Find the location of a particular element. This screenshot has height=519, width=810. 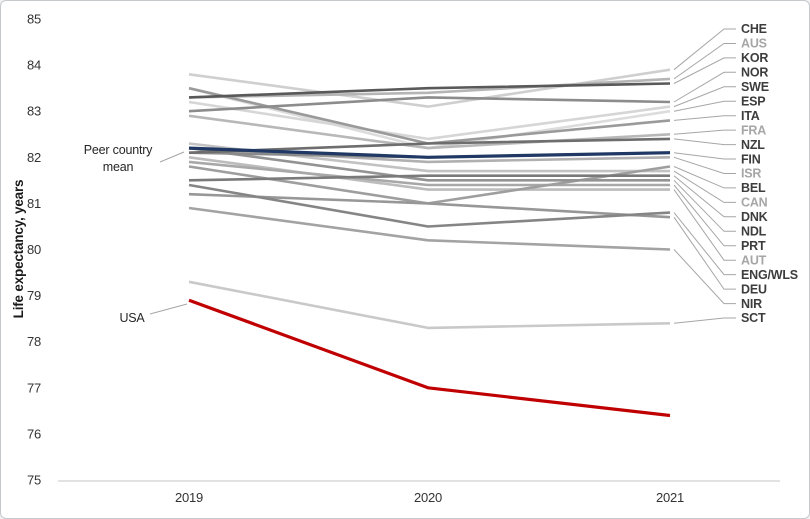

country-label-fin: FIN is located at coordinates (751, 159).